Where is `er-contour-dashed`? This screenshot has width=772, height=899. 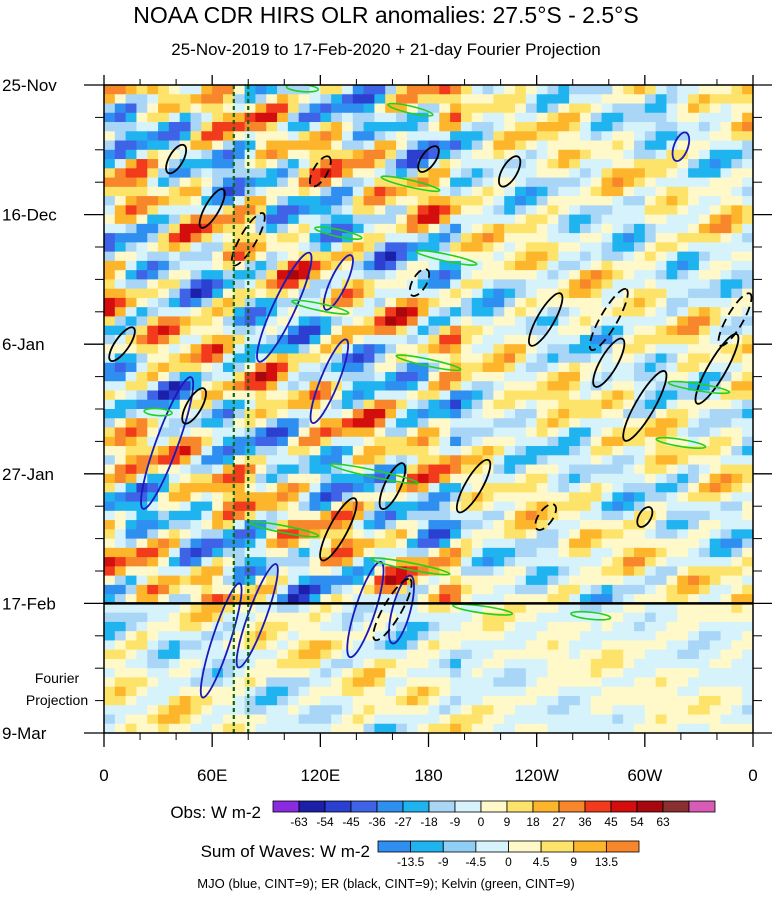
er-contour-dashed is located at coordinates (392, 610).